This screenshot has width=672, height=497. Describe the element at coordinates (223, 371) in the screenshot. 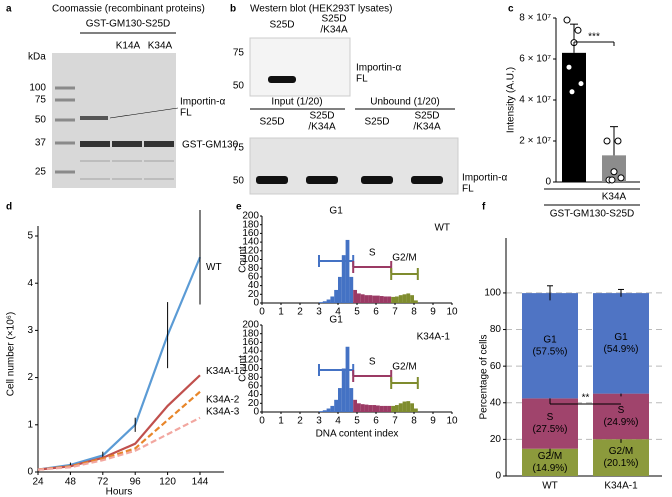

I see `series-label: K34A-1` at that location.